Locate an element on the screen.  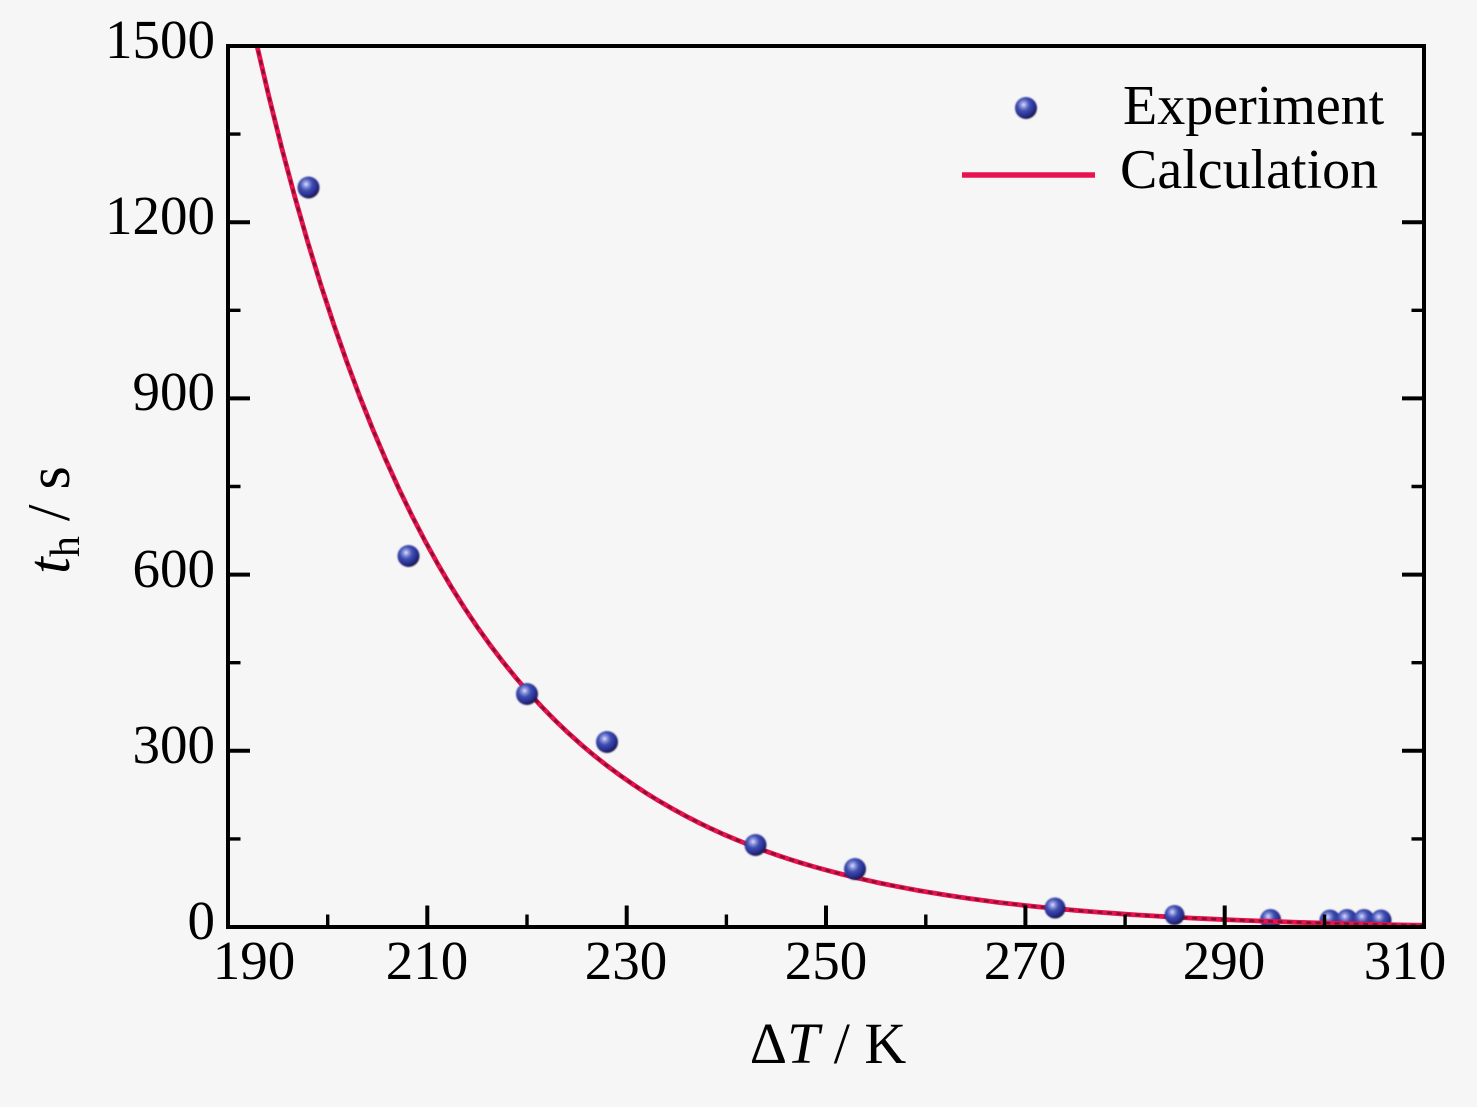
svg-text: 250 is located at coordinates (826, 960).